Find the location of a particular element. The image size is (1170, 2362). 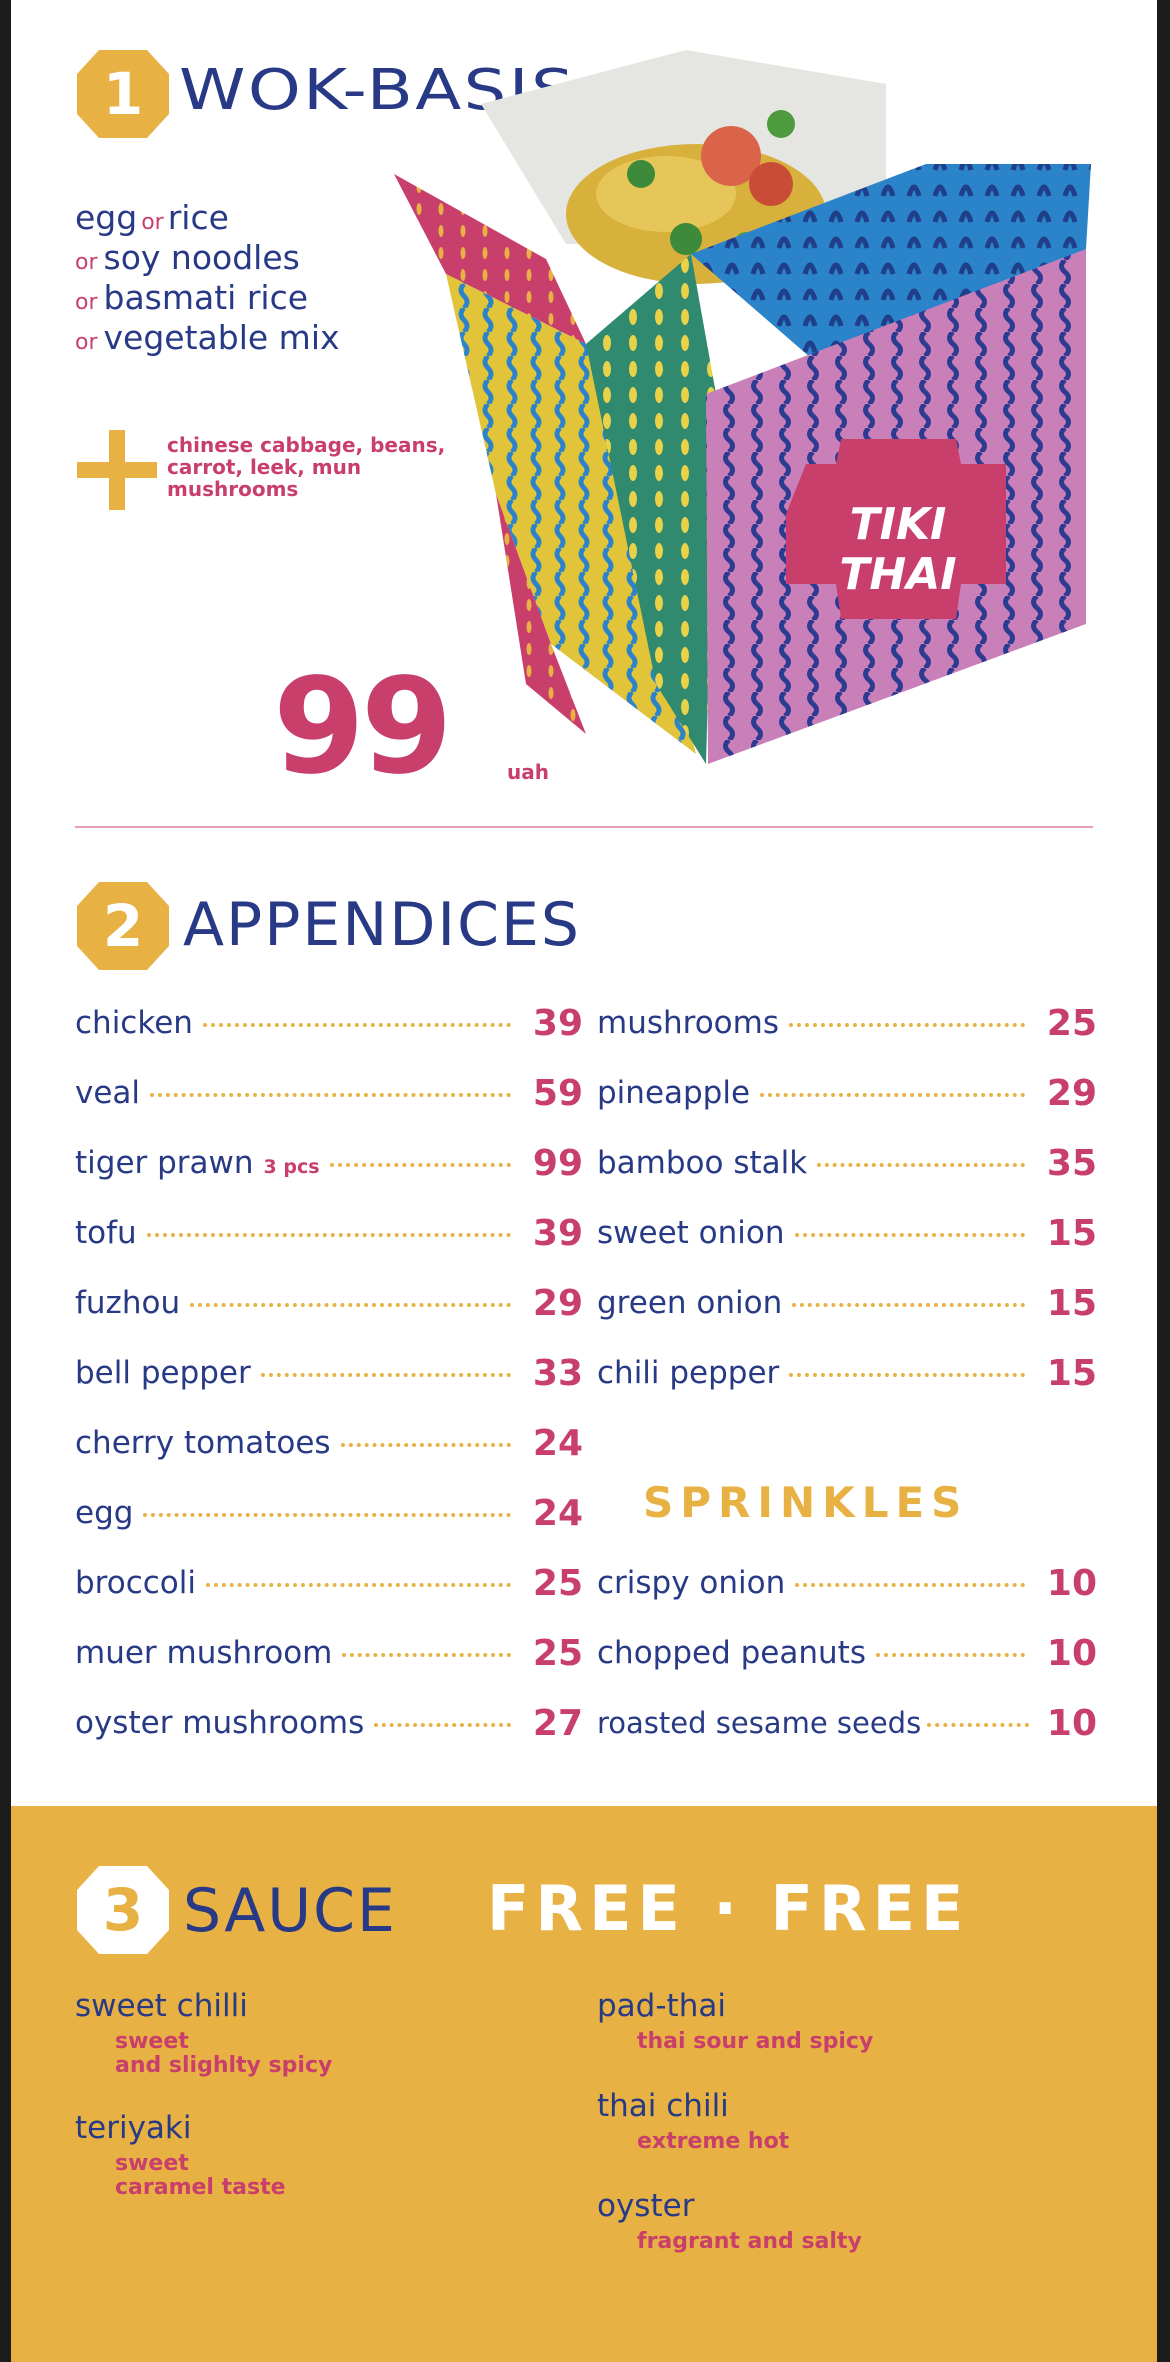

item-name: broccoli is located at coordinates (135, 1583).